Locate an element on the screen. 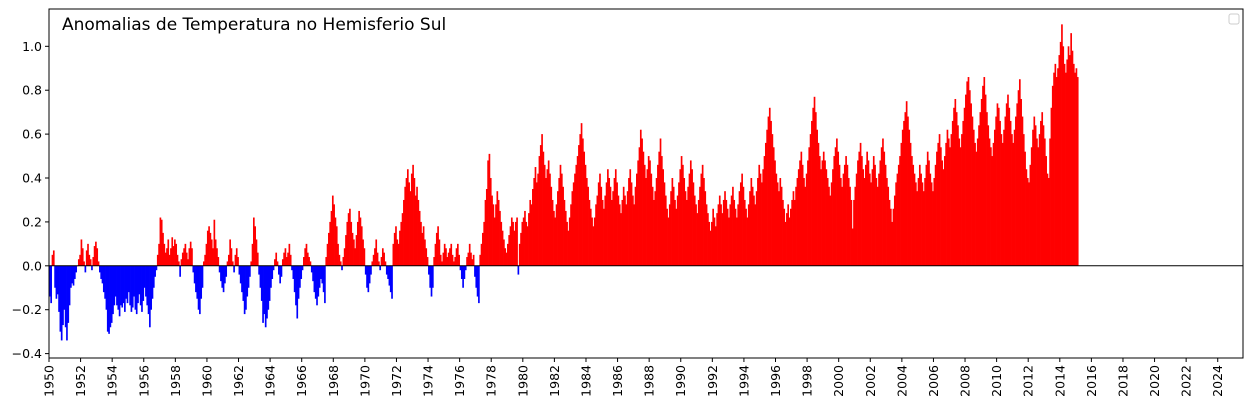  x-tick-label: 2008 is located at coordinates (965, 381).